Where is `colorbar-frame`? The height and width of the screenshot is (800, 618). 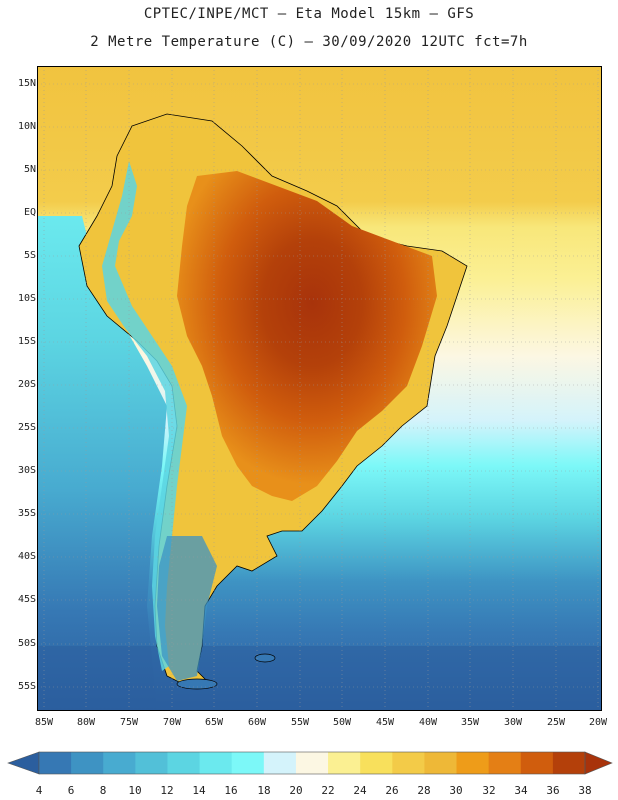 colorbar-frame is located at coordinates (312, 763).